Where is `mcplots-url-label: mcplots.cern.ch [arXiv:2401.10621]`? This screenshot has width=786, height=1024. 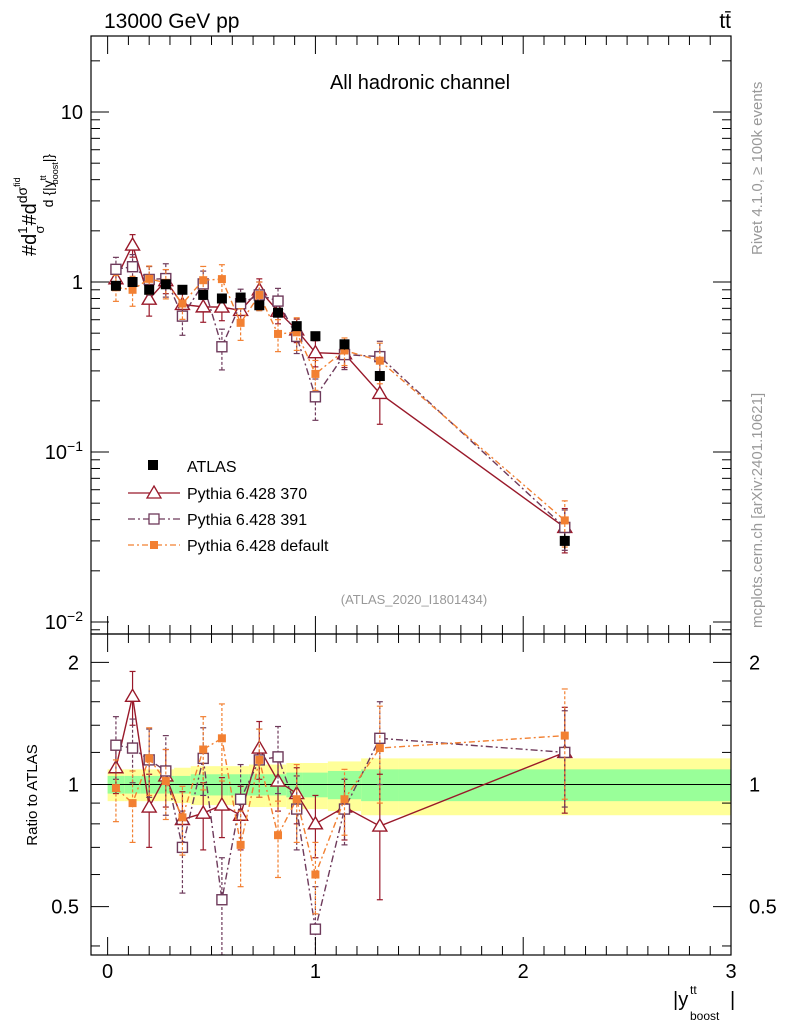
mcplots-url-label: mcplots.cern.ch [arXiv:2401.10621] is located at coordinates (757, 510).